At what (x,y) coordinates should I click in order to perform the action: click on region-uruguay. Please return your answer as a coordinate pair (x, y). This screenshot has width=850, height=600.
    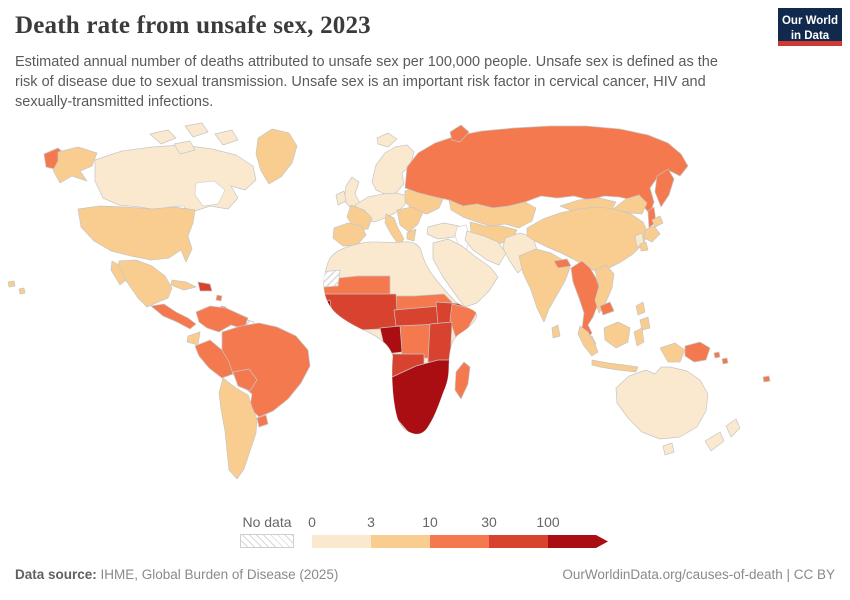
    Looking at the image, I should click on (262, 421).